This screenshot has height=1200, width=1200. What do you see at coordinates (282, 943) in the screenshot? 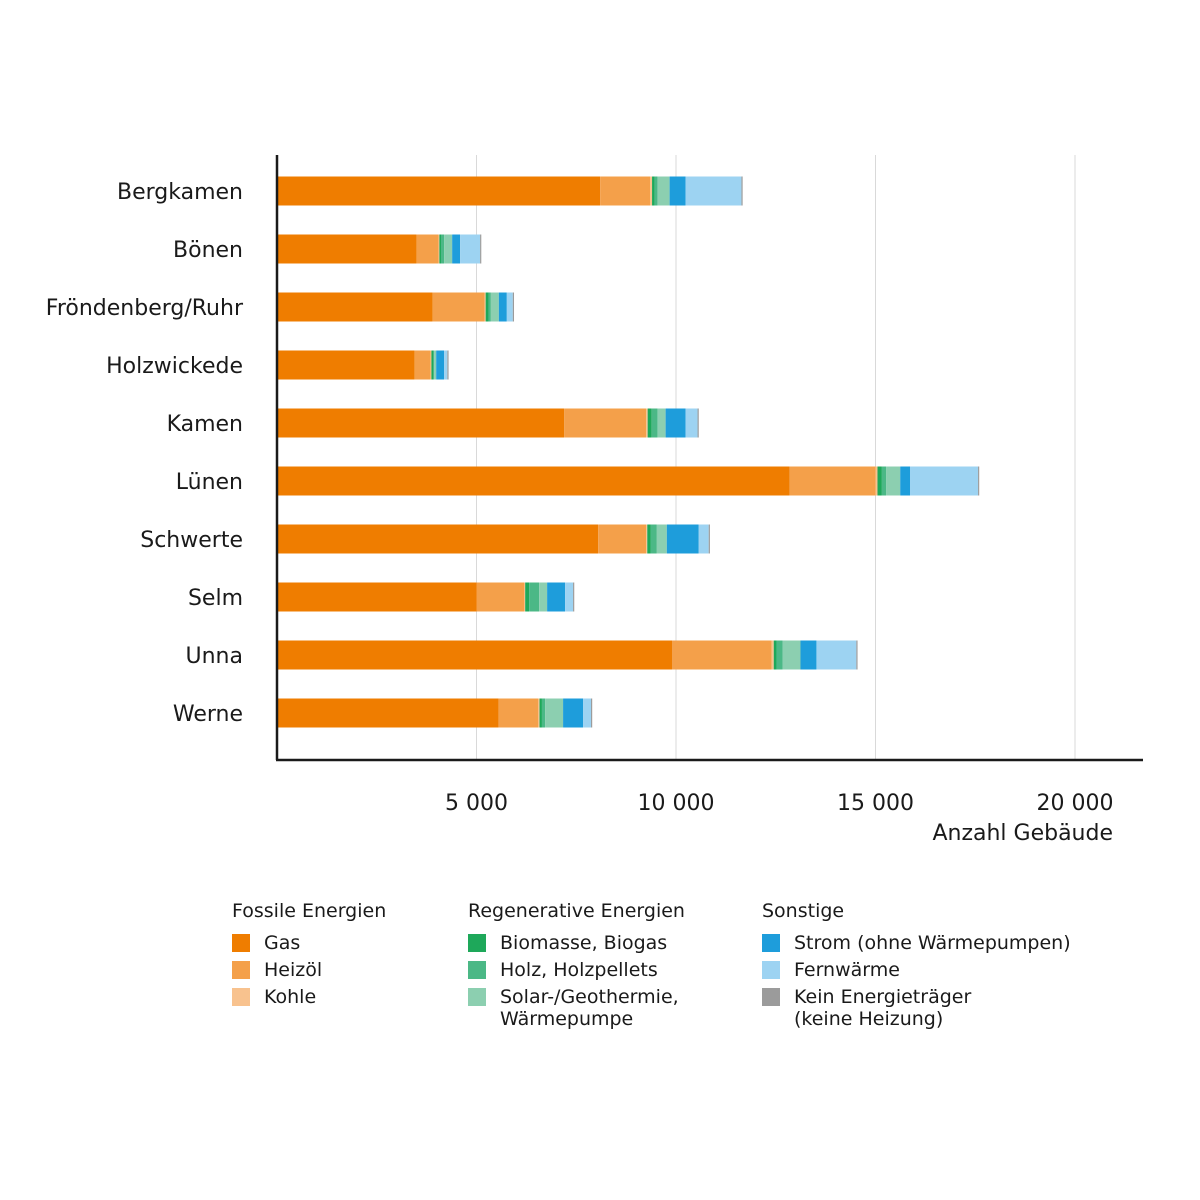
I see `legend-label: Gas` at bounding box center [282, 943].